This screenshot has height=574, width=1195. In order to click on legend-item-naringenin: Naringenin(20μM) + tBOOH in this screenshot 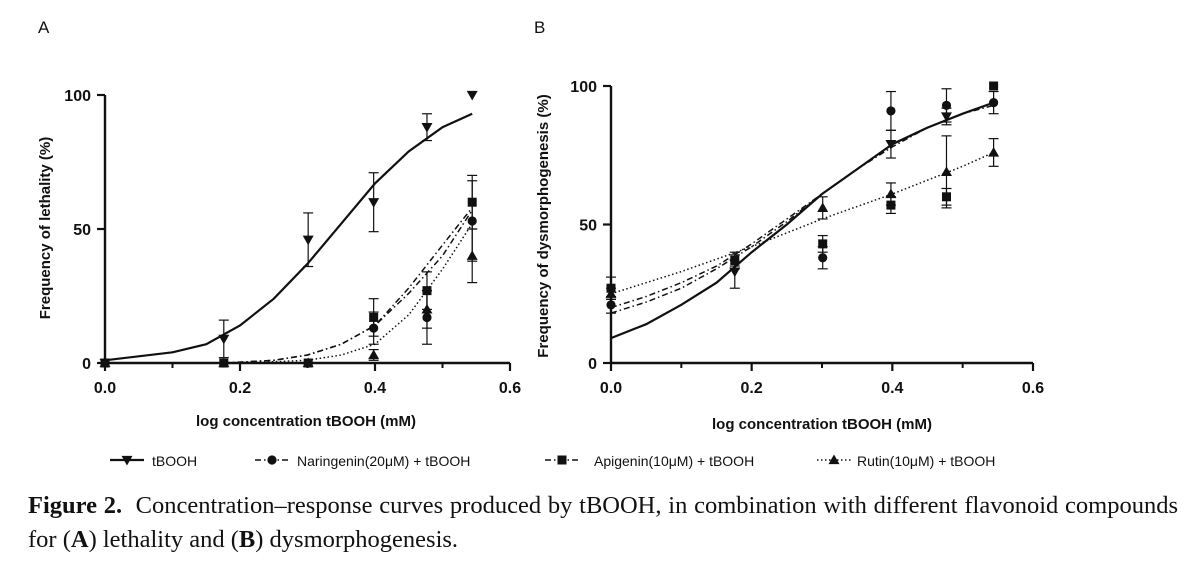, I will do `click(362, 461)`.